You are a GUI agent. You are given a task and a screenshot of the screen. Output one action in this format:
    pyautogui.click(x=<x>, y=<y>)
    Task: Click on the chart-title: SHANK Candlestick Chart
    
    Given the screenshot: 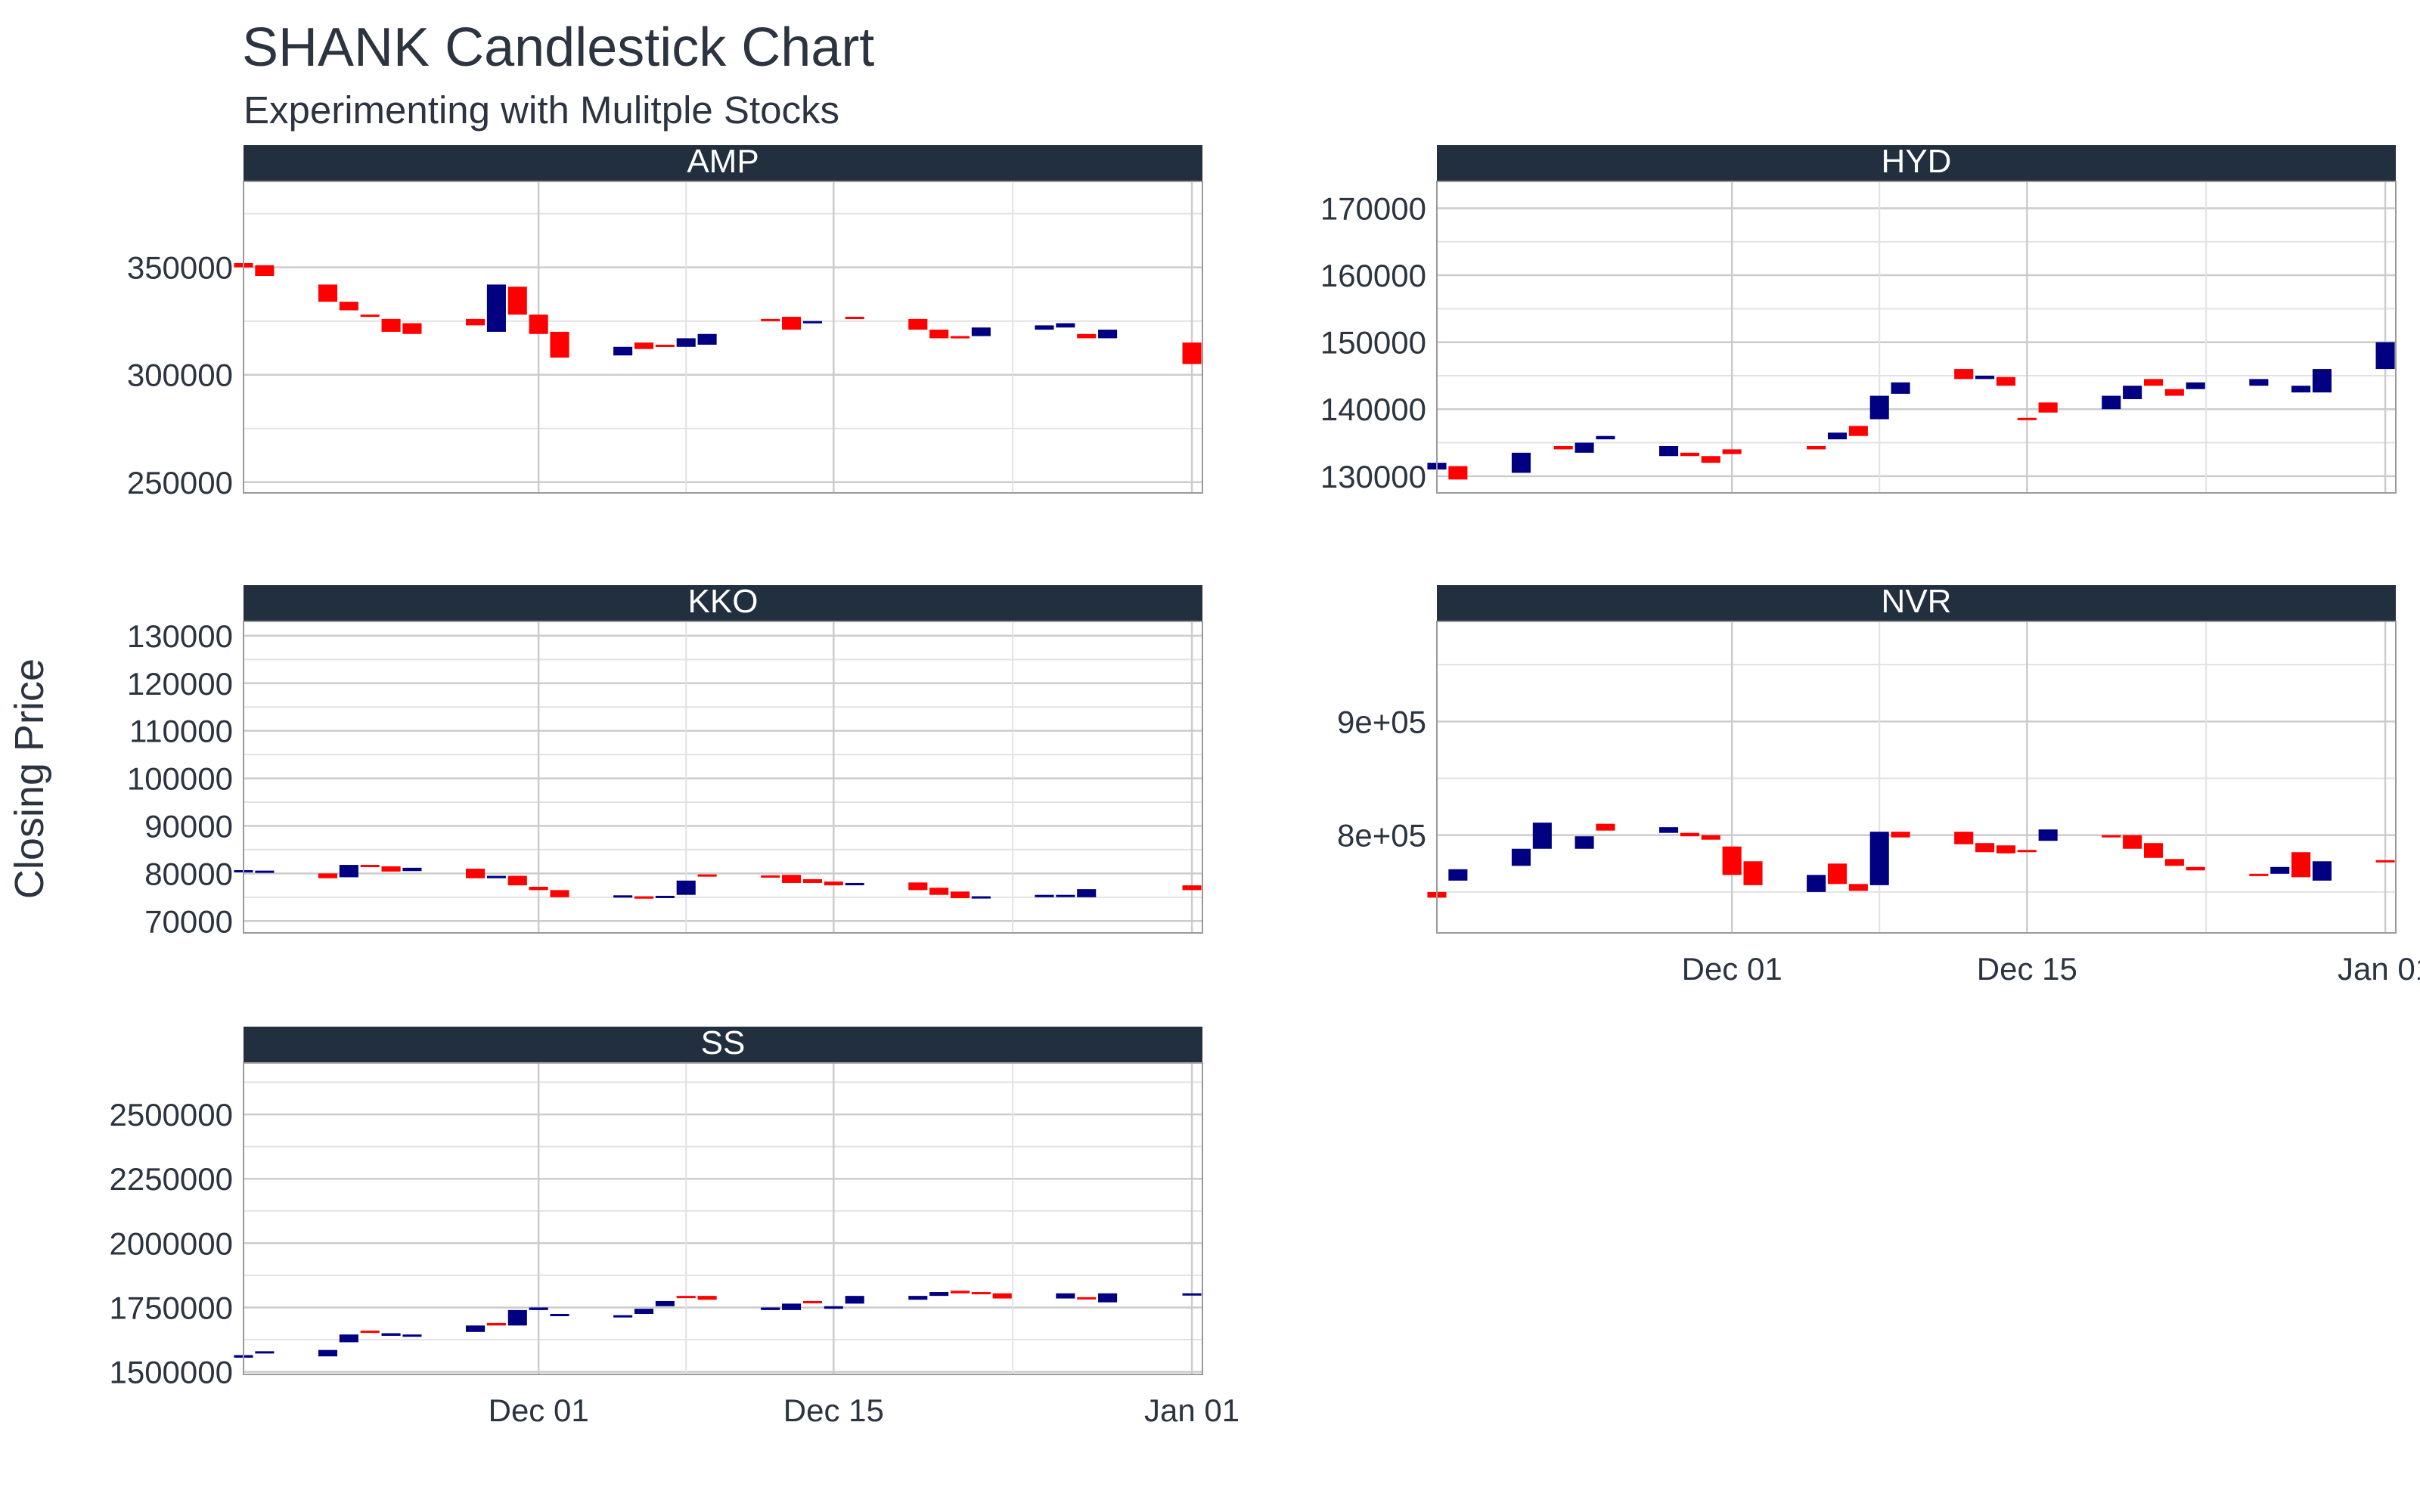 What is the action you would take?
    pyautogui.click(x=558, y=48)
    